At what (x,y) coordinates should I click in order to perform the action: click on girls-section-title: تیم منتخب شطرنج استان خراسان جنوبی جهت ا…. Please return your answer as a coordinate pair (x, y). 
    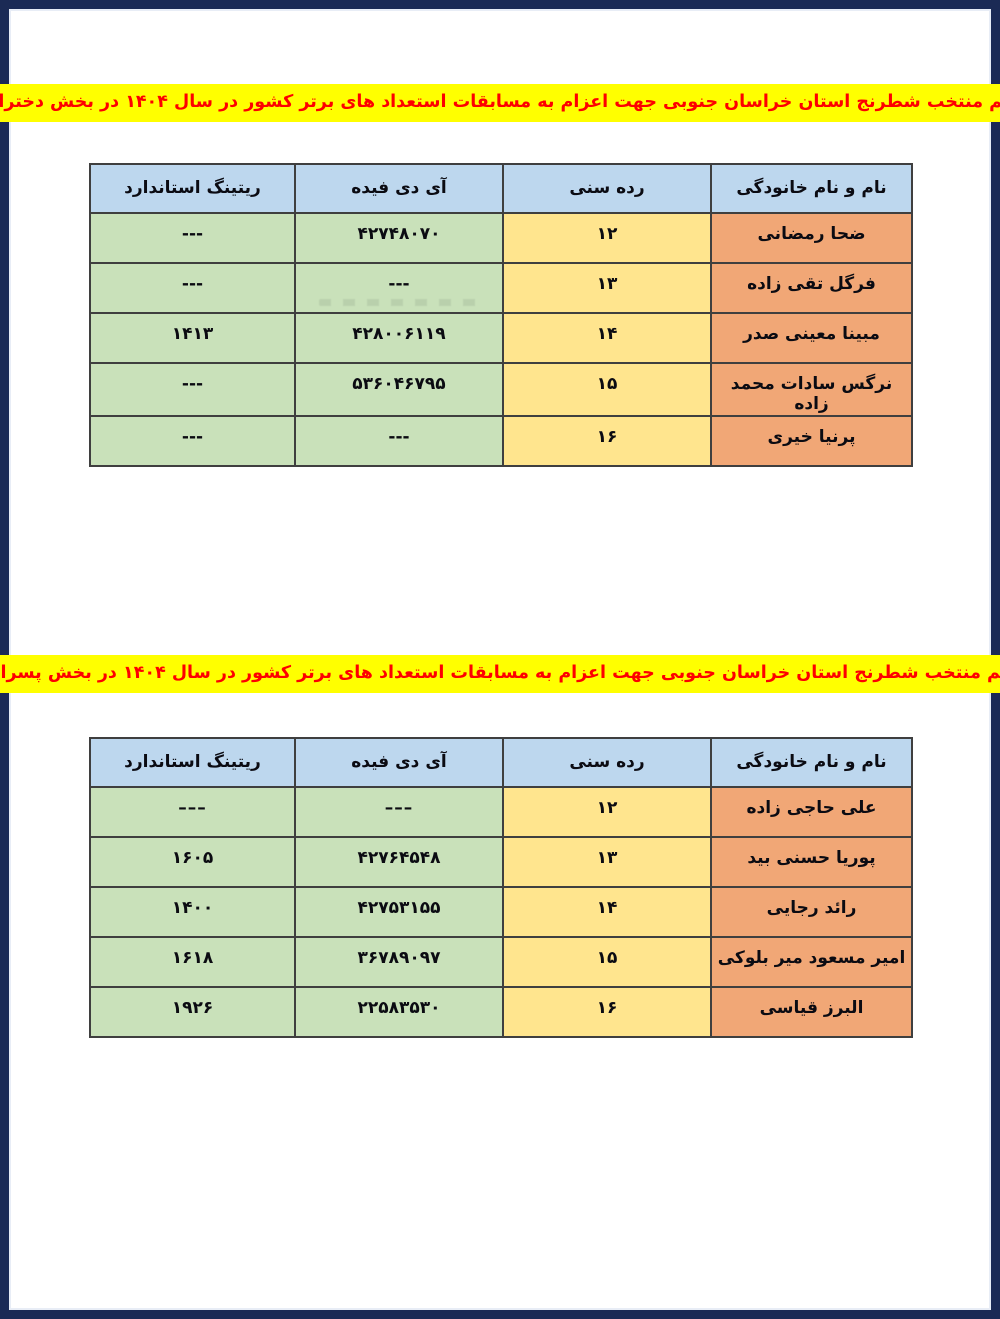
    Looking at the image, I should click on (500, 103).